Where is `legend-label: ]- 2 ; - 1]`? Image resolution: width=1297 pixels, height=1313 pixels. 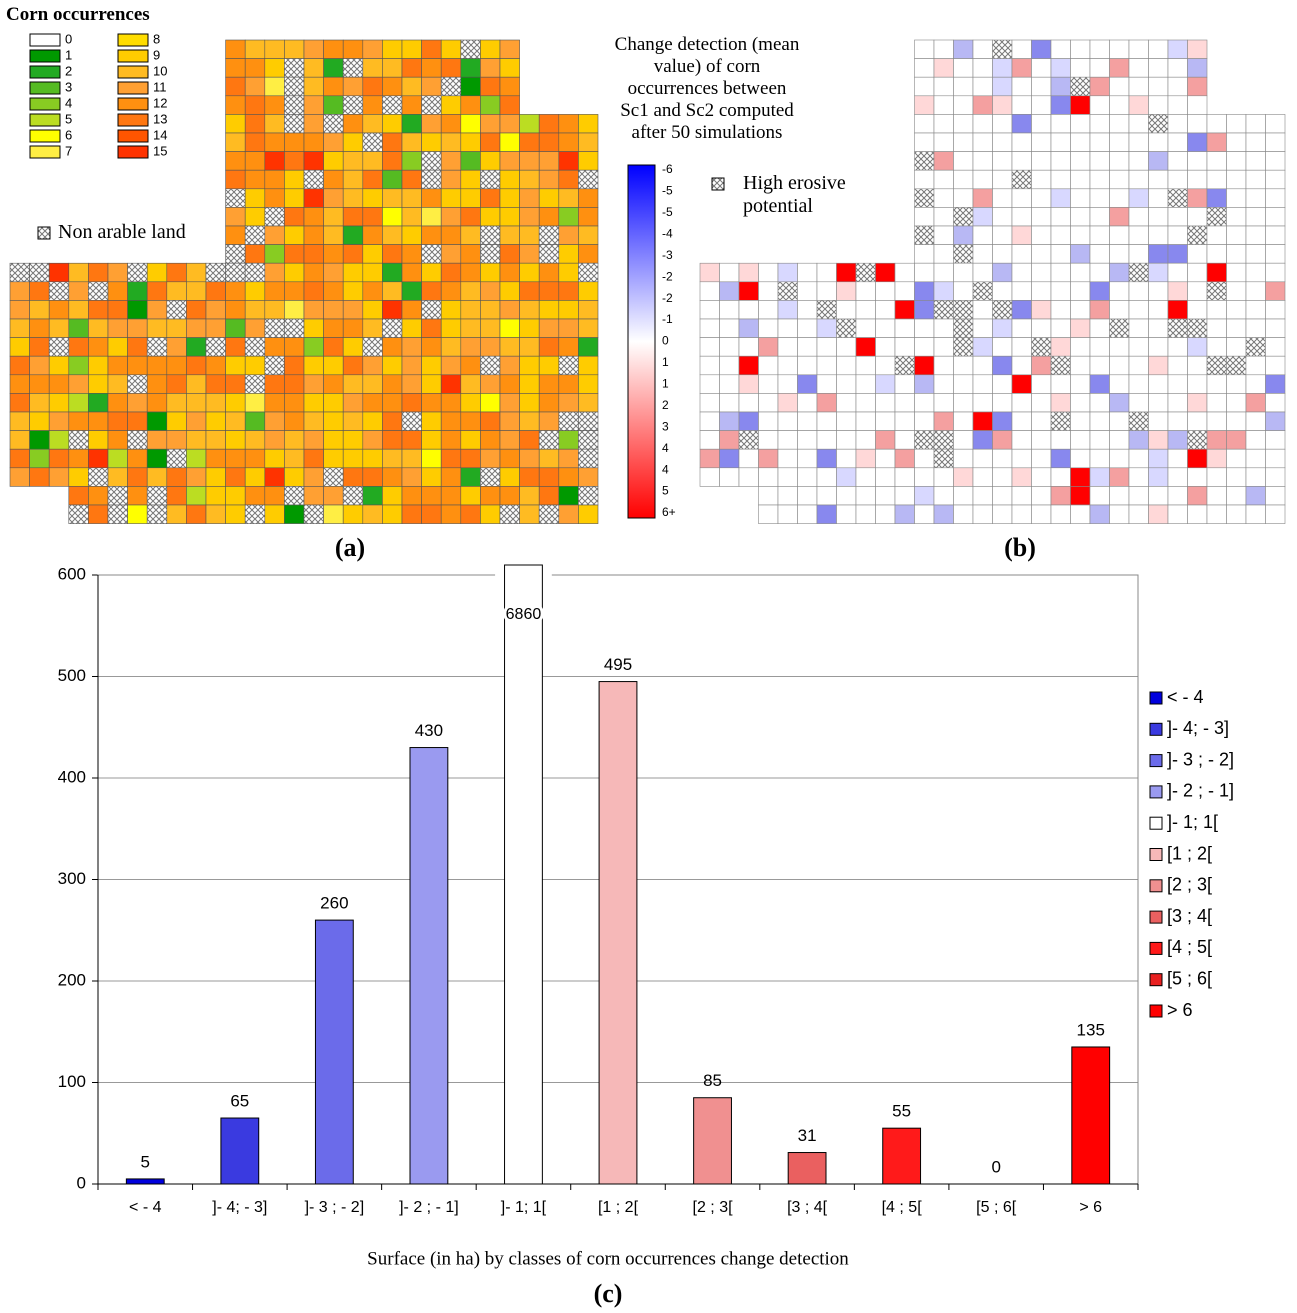
legend-label: ]- 2 ; - 1] is located at coordinates (1200, 791).